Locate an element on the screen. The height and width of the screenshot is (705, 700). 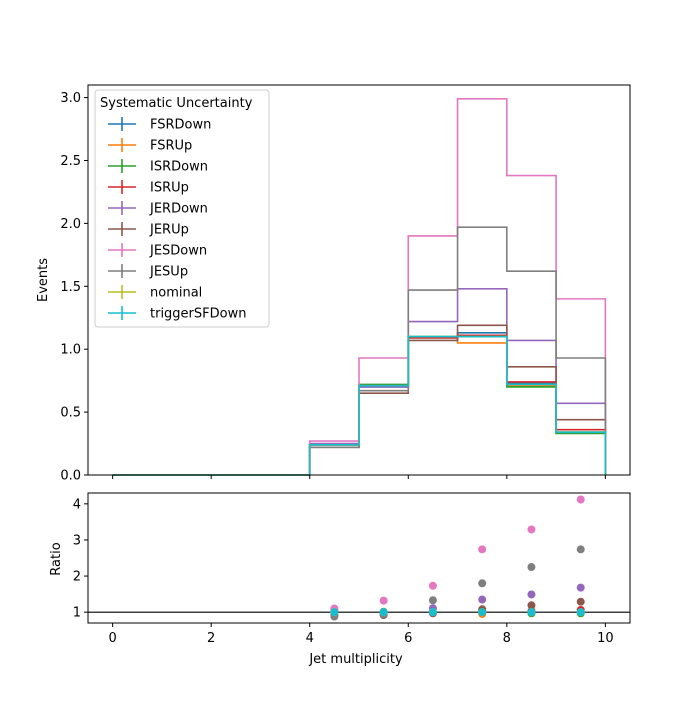
legend-item-jesdown: JESDown is located at coordinates (157, 251).